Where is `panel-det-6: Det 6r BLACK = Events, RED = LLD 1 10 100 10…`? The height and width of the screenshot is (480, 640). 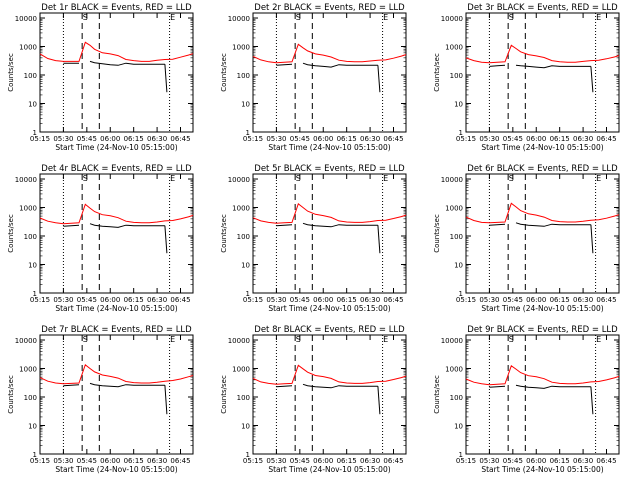
panel-det-6: Det 6r BLACK = Events, RED = LLD 1 10 100 10… is located at coordinates (526, 238).